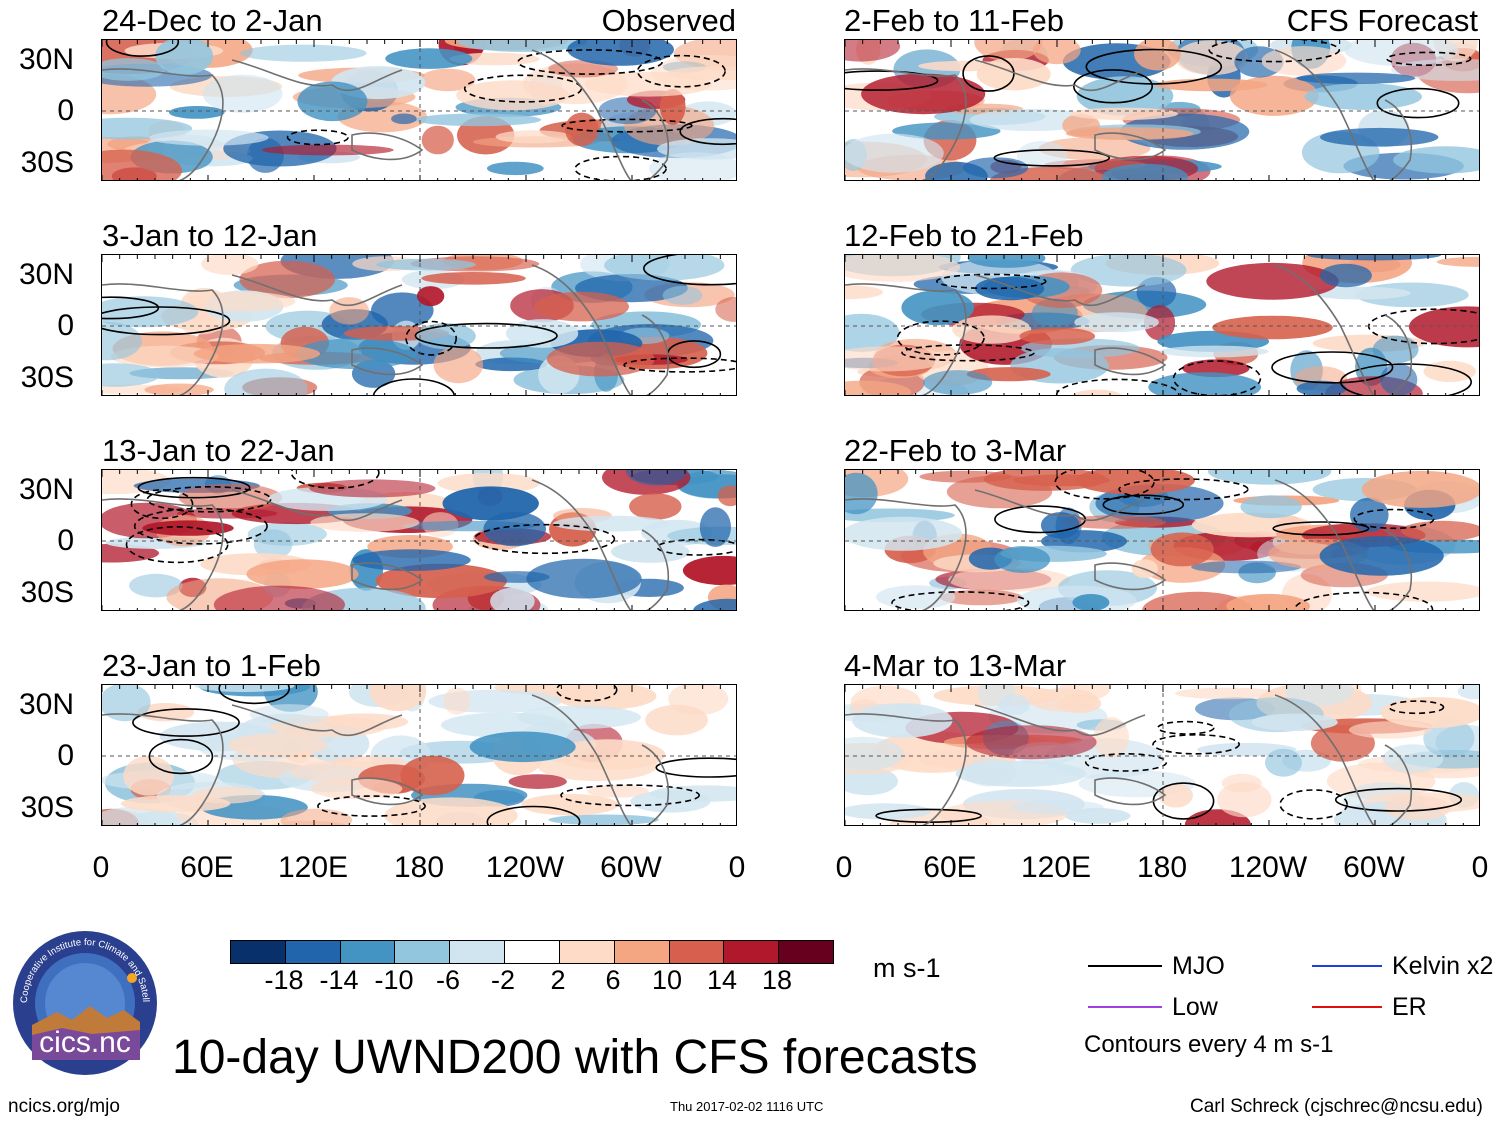  What do you see at coordinates (558, 980) in the screenshot?
I see `colorbar-tick: 2` at bounding box center [558, 980].